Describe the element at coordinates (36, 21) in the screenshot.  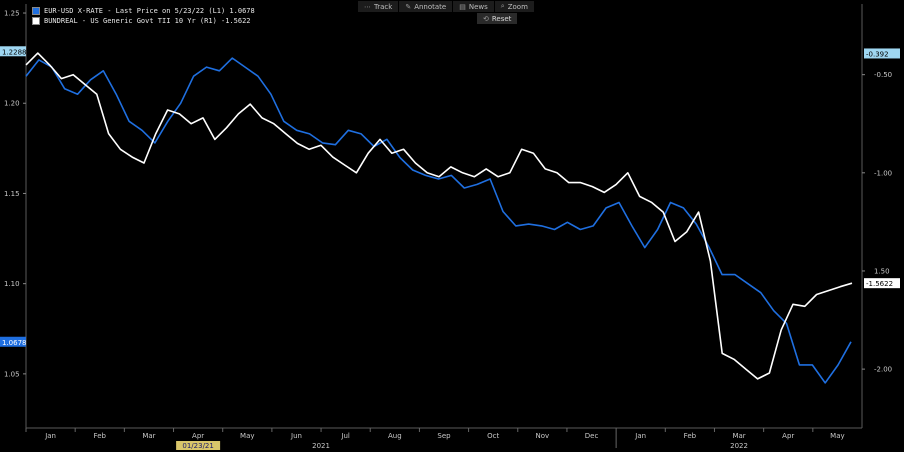
I see `legend-swatch-bundreal` at that location.